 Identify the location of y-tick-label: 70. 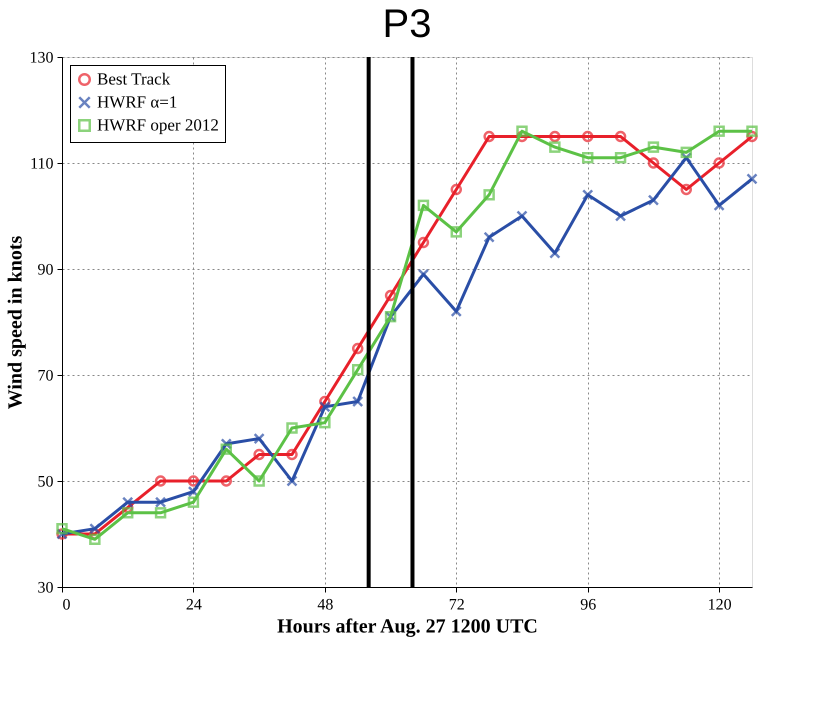
(46, 376).